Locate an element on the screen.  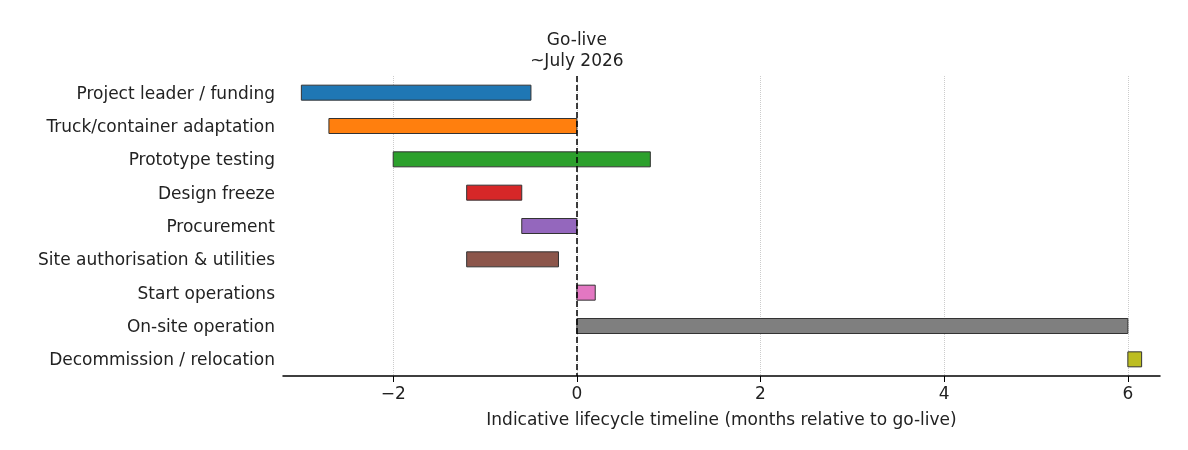
x-tick-label: 0 is located at coordinates (577, 392).